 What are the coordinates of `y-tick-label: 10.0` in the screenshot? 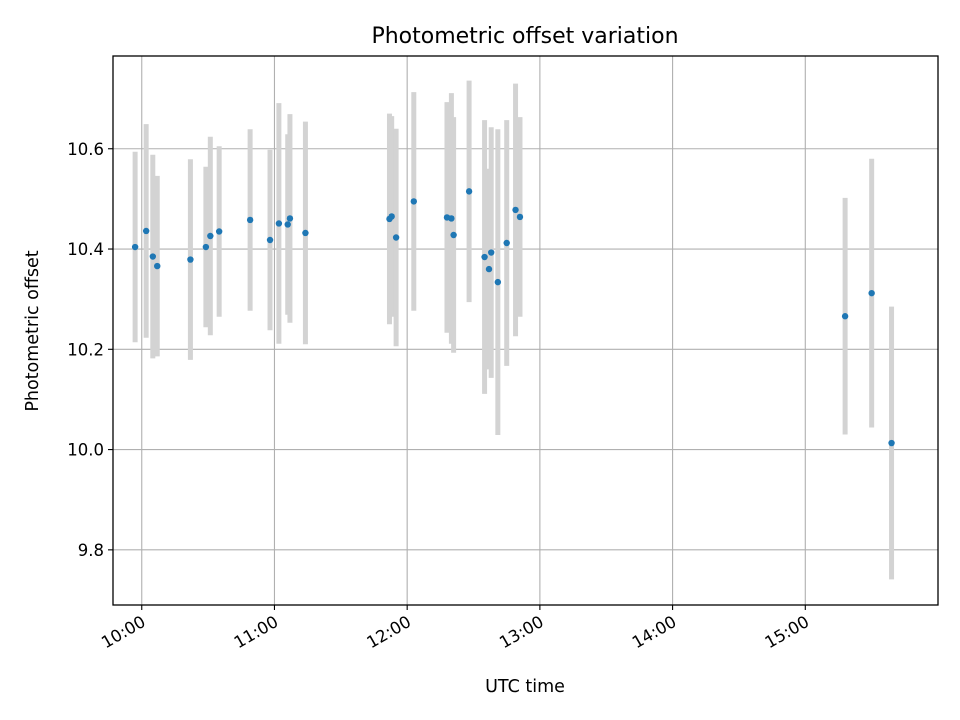 It's located at (85, 450).